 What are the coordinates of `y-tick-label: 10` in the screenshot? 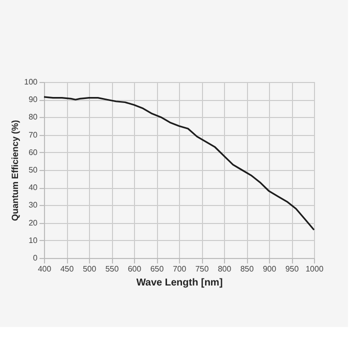 It's located at (33, 240).